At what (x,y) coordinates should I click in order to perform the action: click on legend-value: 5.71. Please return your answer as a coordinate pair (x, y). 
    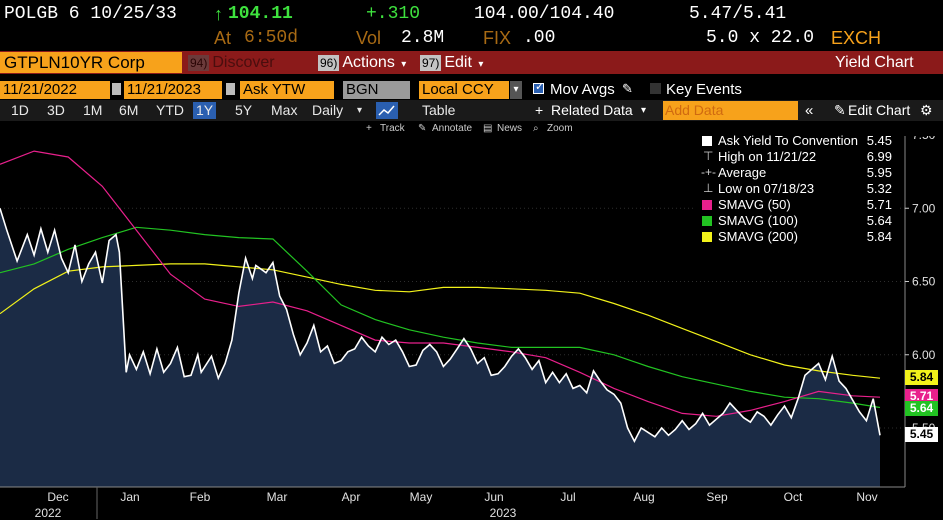
    Looking at the image, I should click on (879, 204).